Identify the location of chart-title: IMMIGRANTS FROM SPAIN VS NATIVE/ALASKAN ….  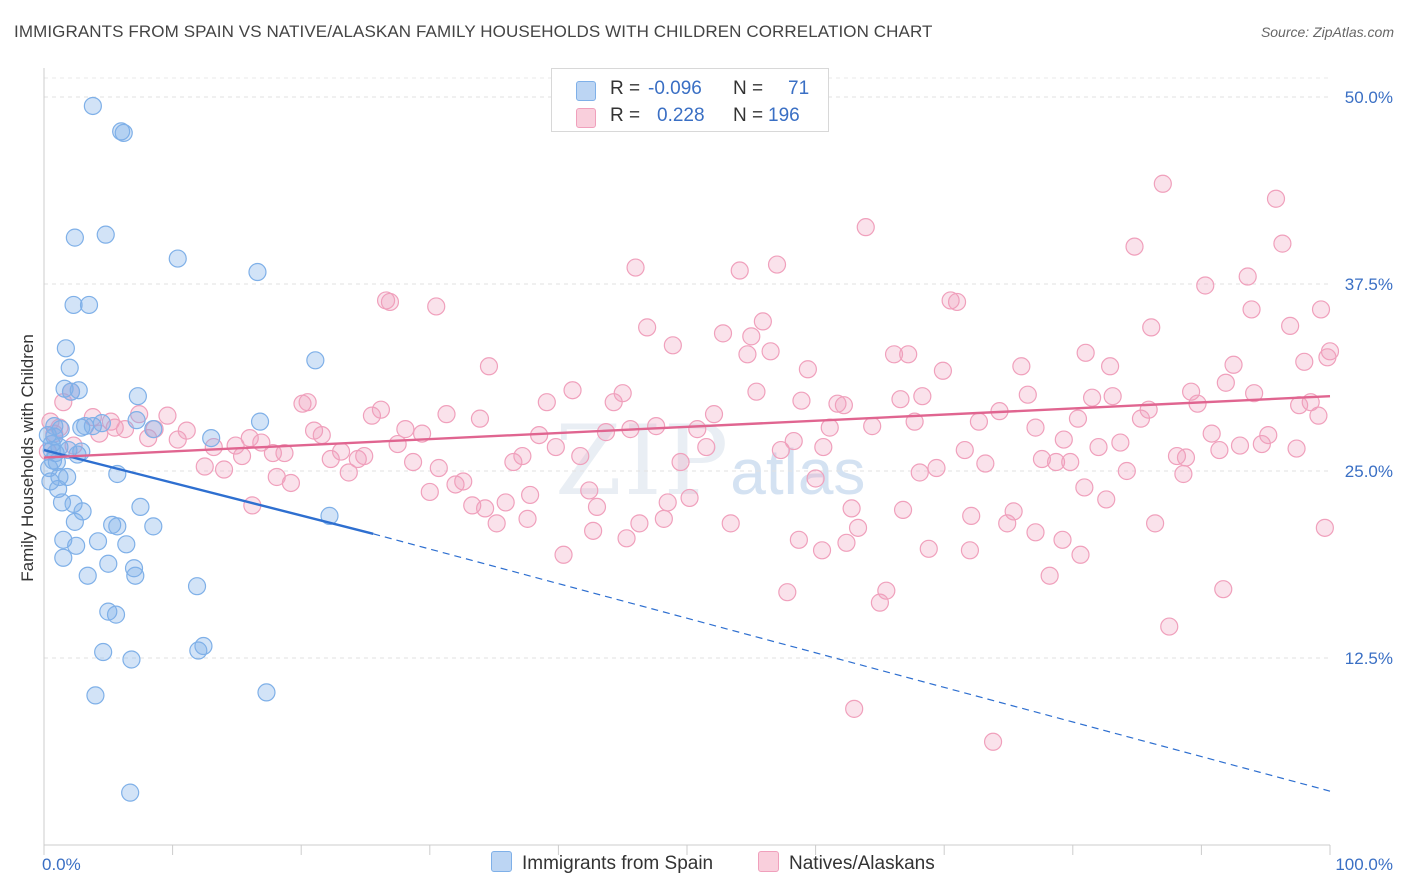
(473, 31).